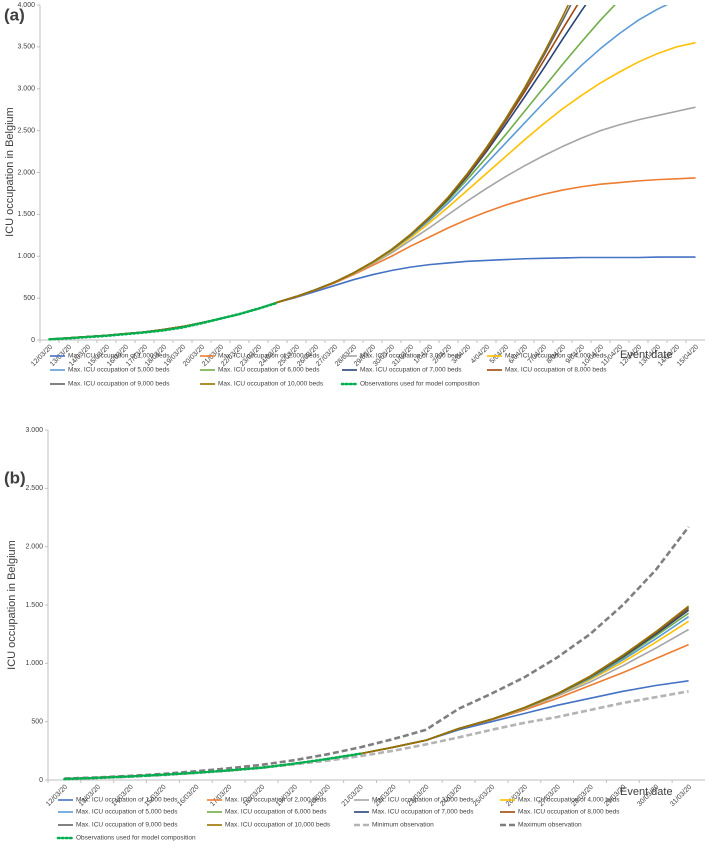  I want to click on x-tick-label: 4/04/20, so click(481, 355).